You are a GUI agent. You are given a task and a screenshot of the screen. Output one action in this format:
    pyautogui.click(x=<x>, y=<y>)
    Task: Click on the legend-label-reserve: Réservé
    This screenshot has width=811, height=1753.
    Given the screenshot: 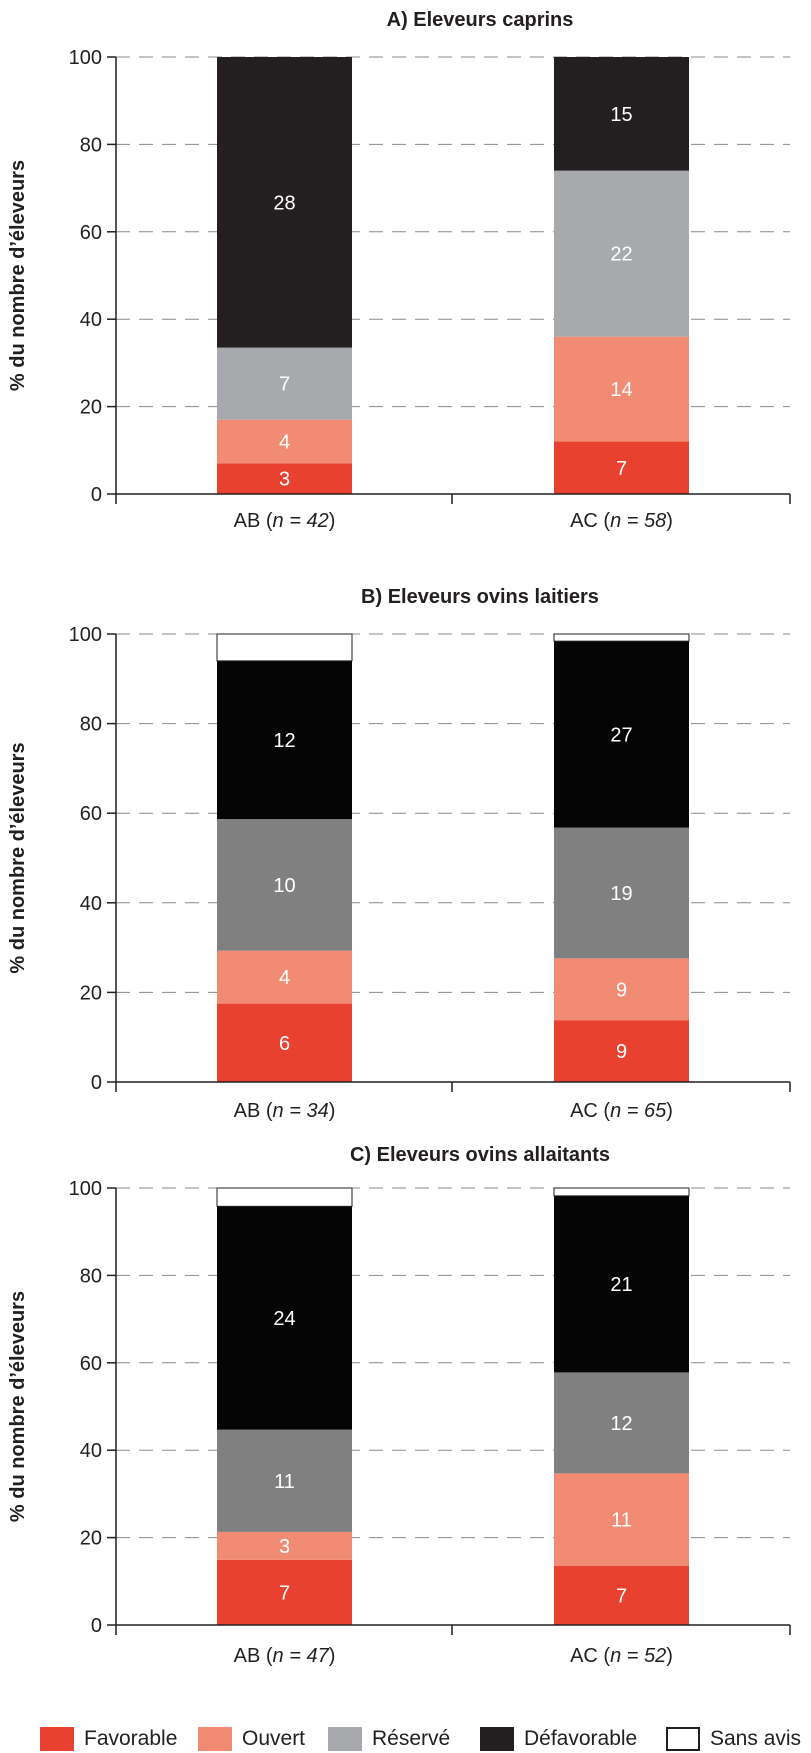 What is the action you would take?
    pyautogui.click(x=411, y=1738)
    